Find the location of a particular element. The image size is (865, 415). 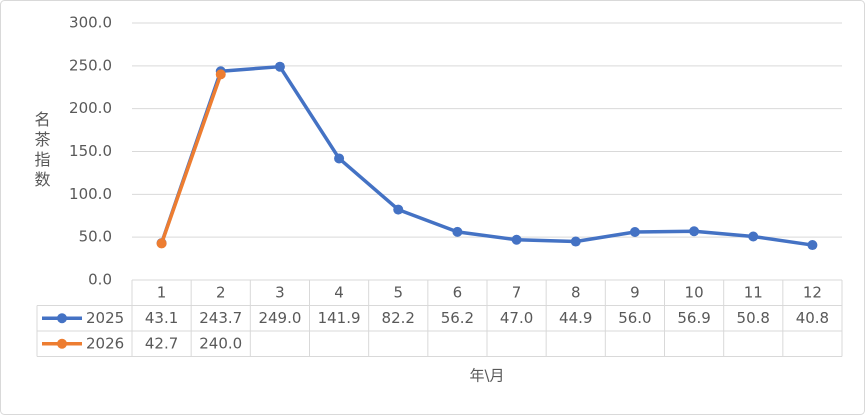

table-value: 40.8 is located at coordinates (812, 318).